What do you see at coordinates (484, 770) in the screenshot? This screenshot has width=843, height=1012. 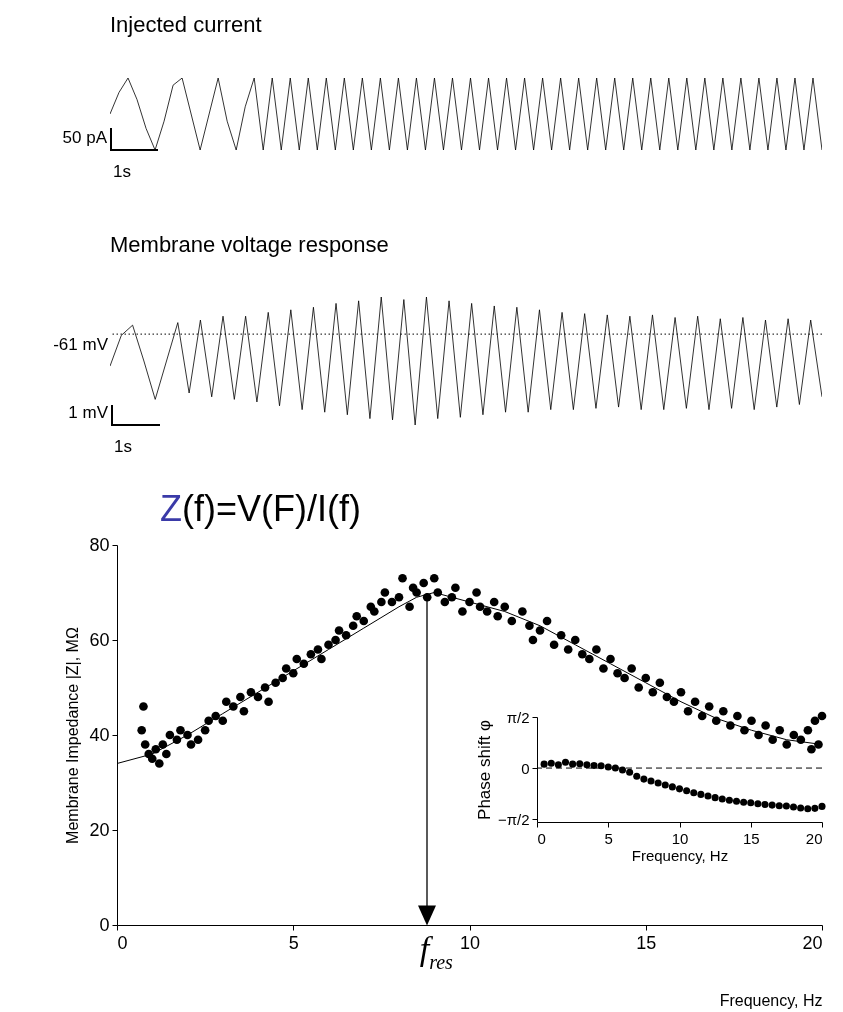 I see `y-axis-title: Phase shift φ` at bounding box center [484, 770].